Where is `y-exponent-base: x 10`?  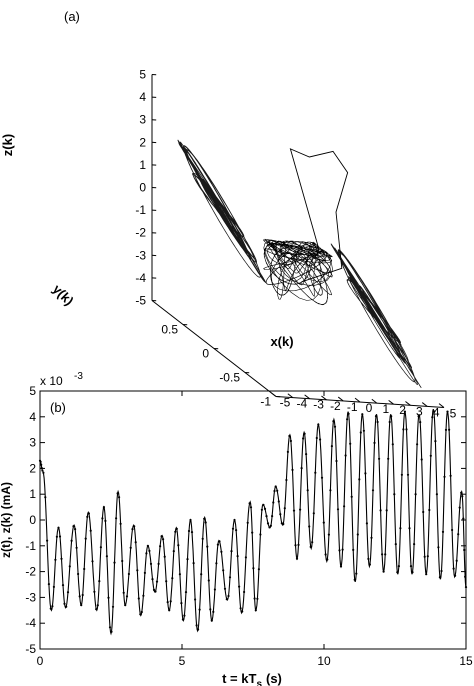
y-exponent-base: x 10 is located at coordinates (51, 381).